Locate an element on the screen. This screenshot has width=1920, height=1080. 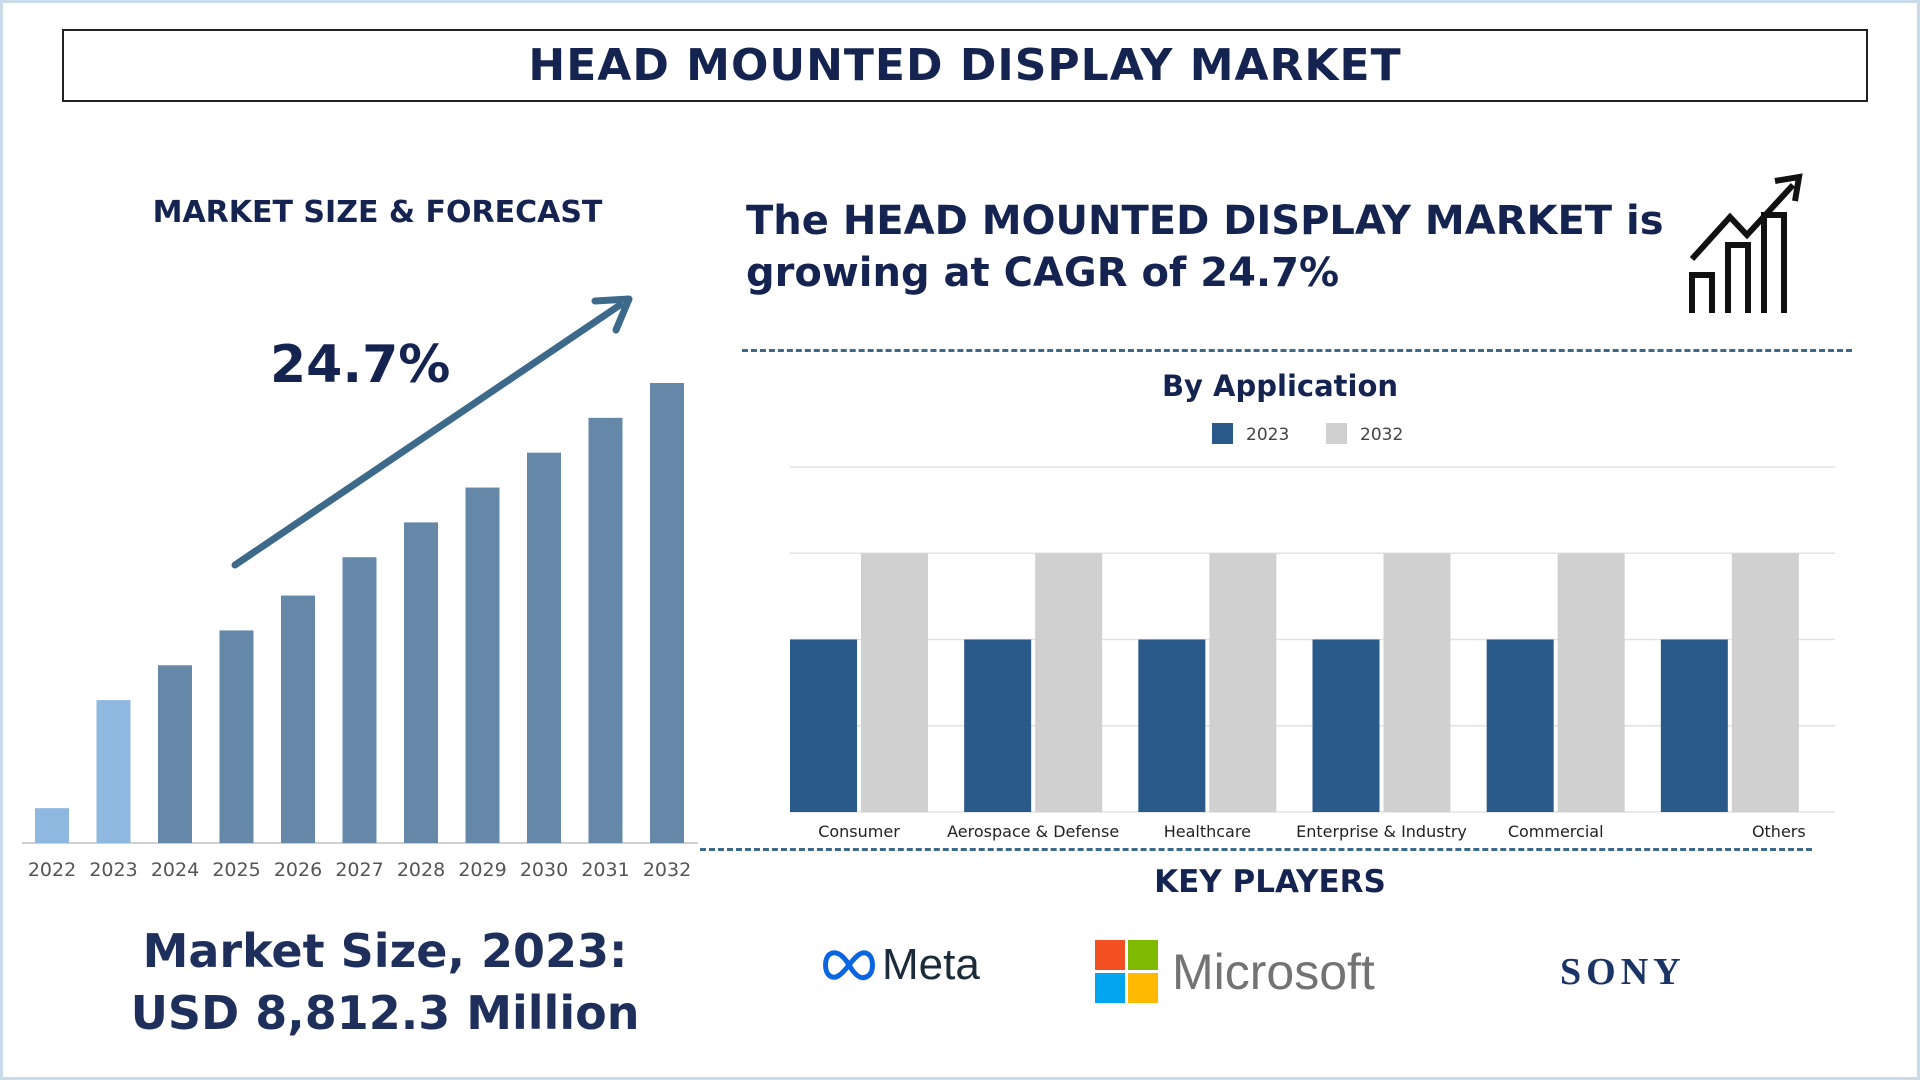
bar-2023-others is located at coordinates (1694, 725).